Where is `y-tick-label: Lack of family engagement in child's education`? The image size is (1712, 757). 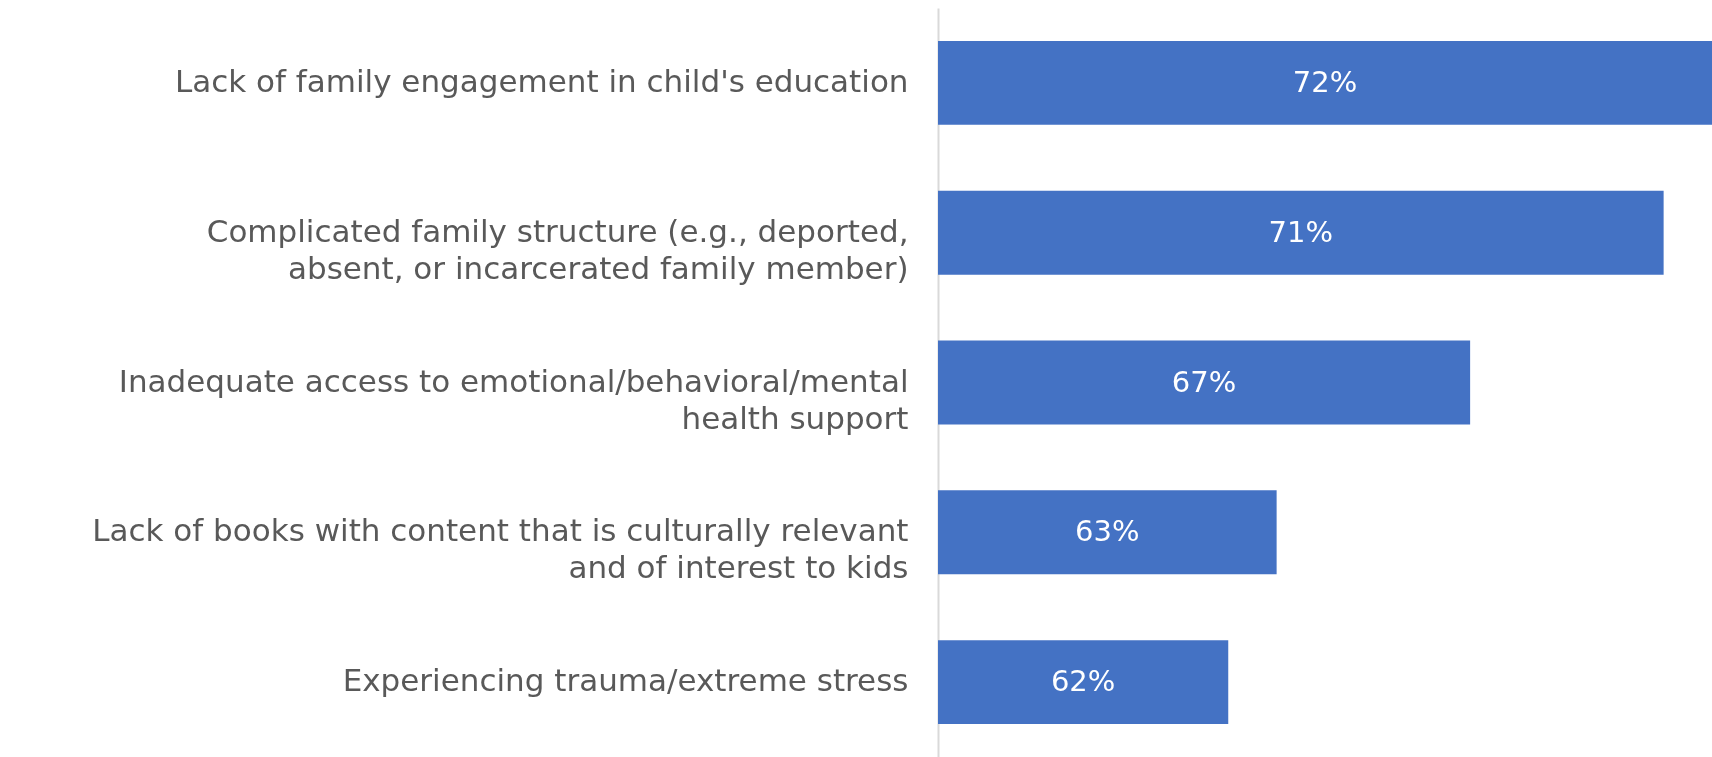 y-tick-label: Lack of family engagement in child's education is located at coordinates (541, 80).